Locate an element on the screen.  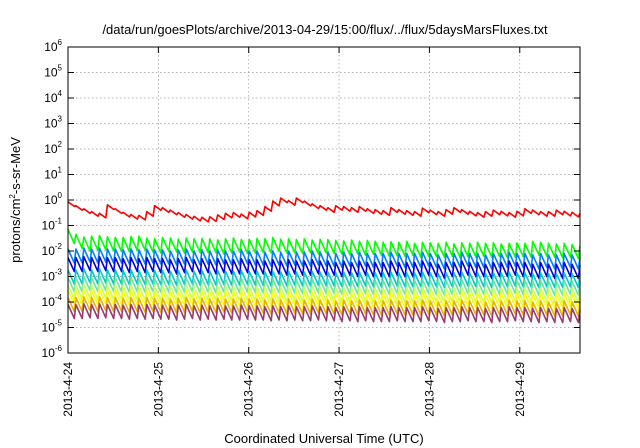
x-axis-label: Coordinated Universal Time (UTC) is located at coordinates (323, 438).